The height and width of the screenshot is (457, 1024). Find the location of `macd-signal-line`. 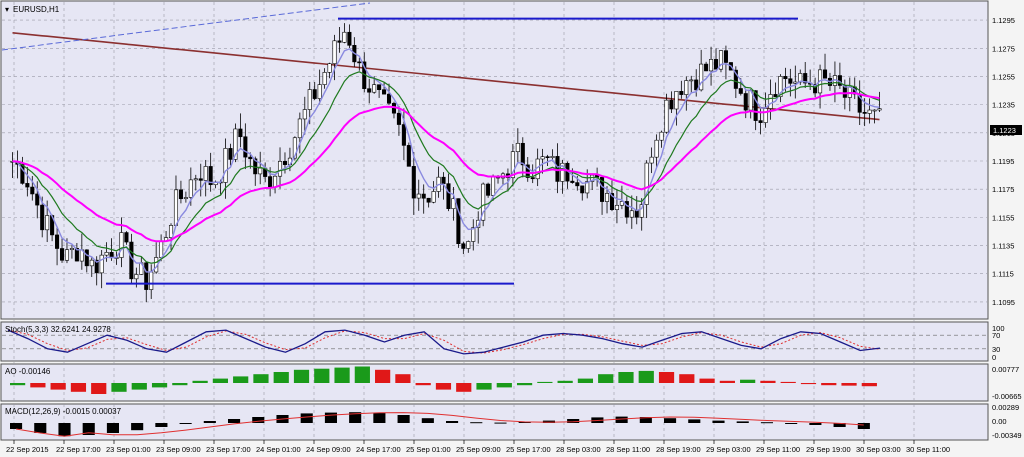

macd-signal-line is located at coordinates (440, 424).